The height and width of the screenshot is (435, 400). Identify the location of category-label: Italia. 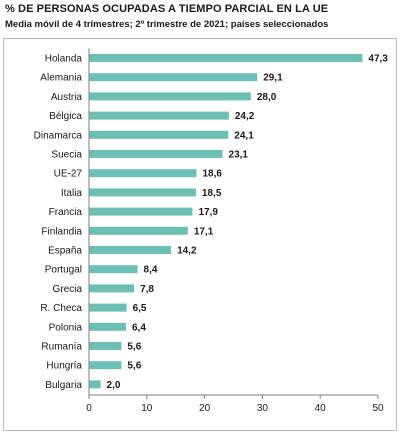
(72, 193).